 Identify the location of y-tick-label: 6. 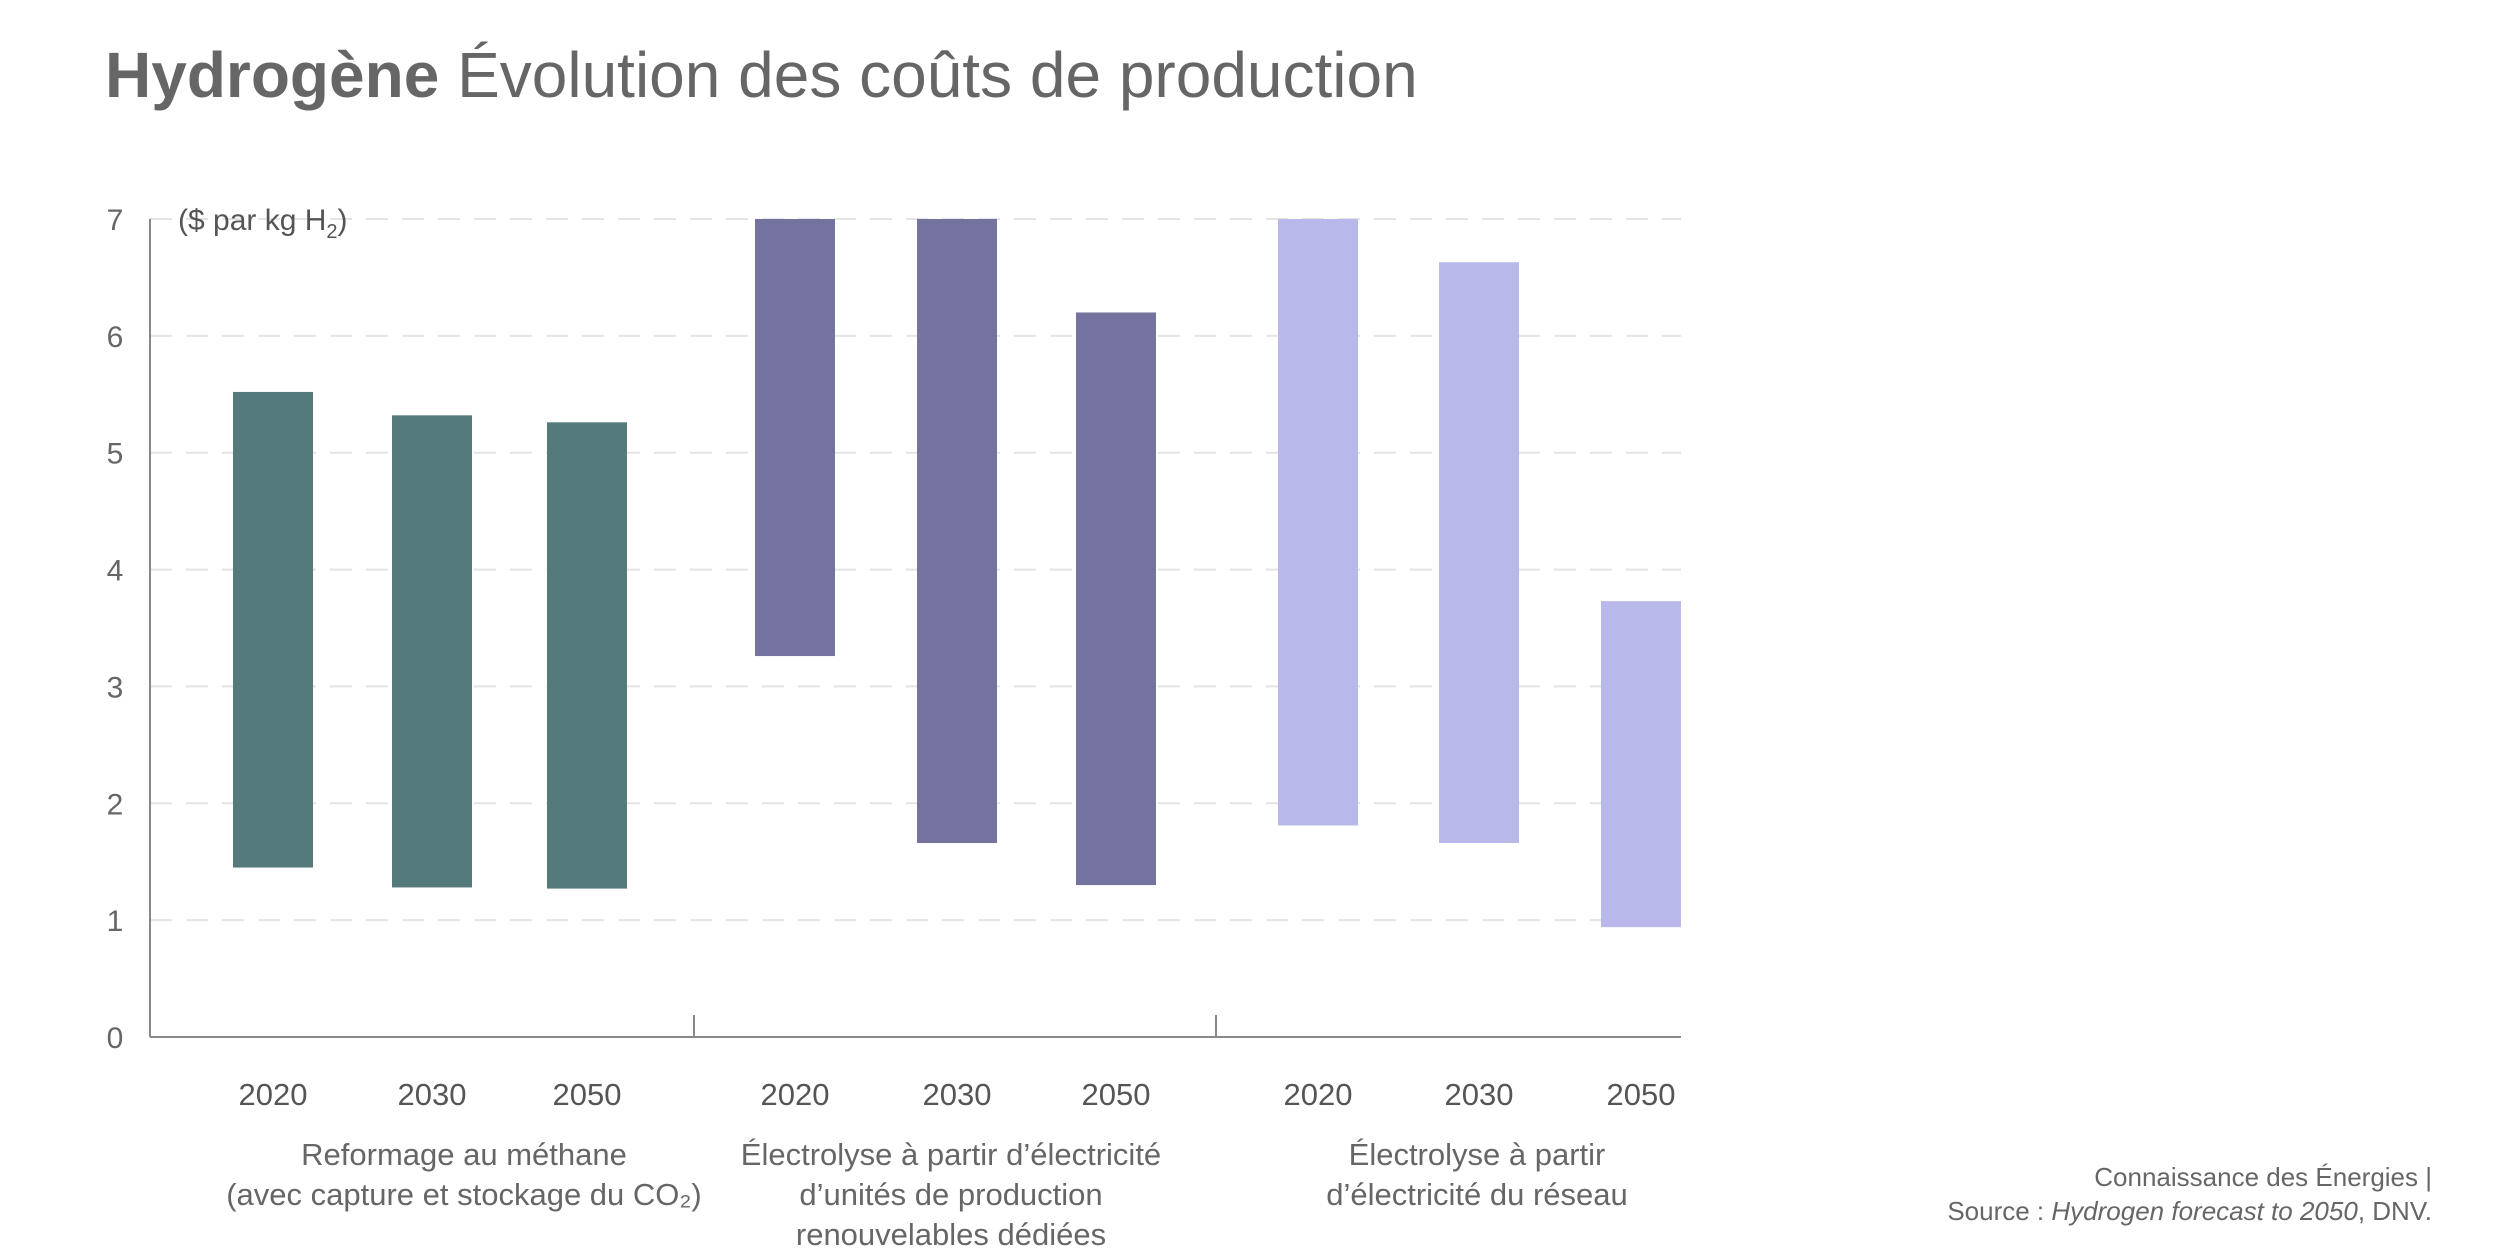
(115, 337).